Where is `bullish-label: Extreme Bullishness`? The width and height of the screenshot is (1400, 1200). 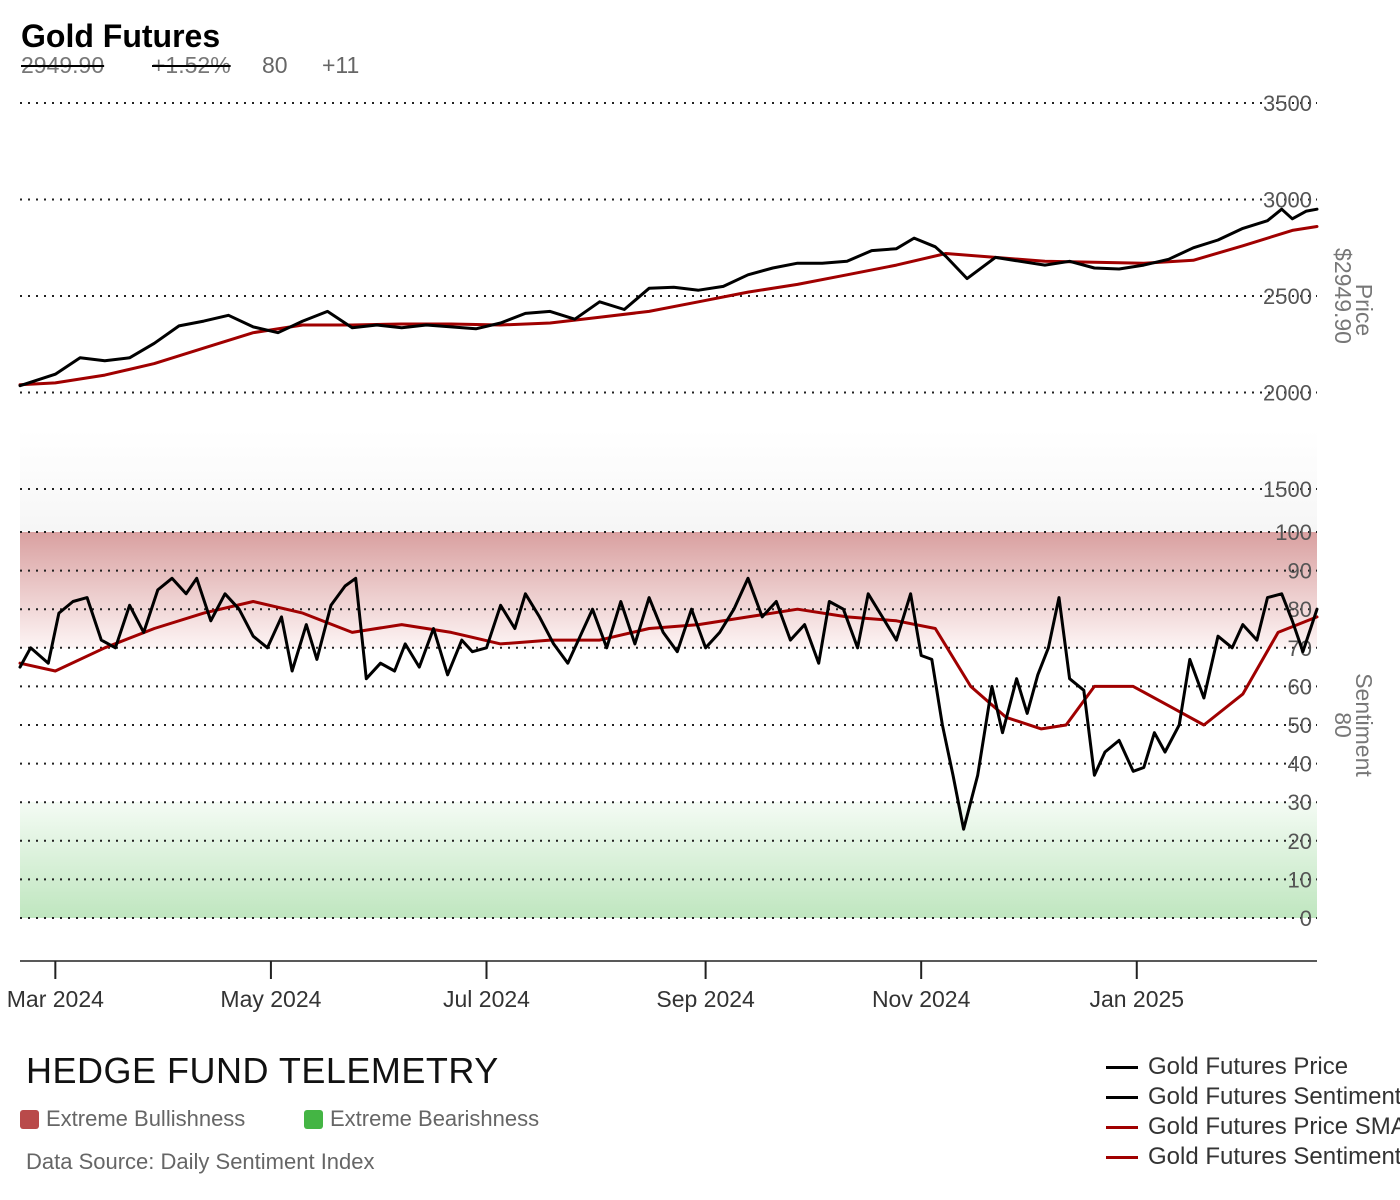 bullish-label: Extreme Bullishness is located at coordinates (146, 1118).